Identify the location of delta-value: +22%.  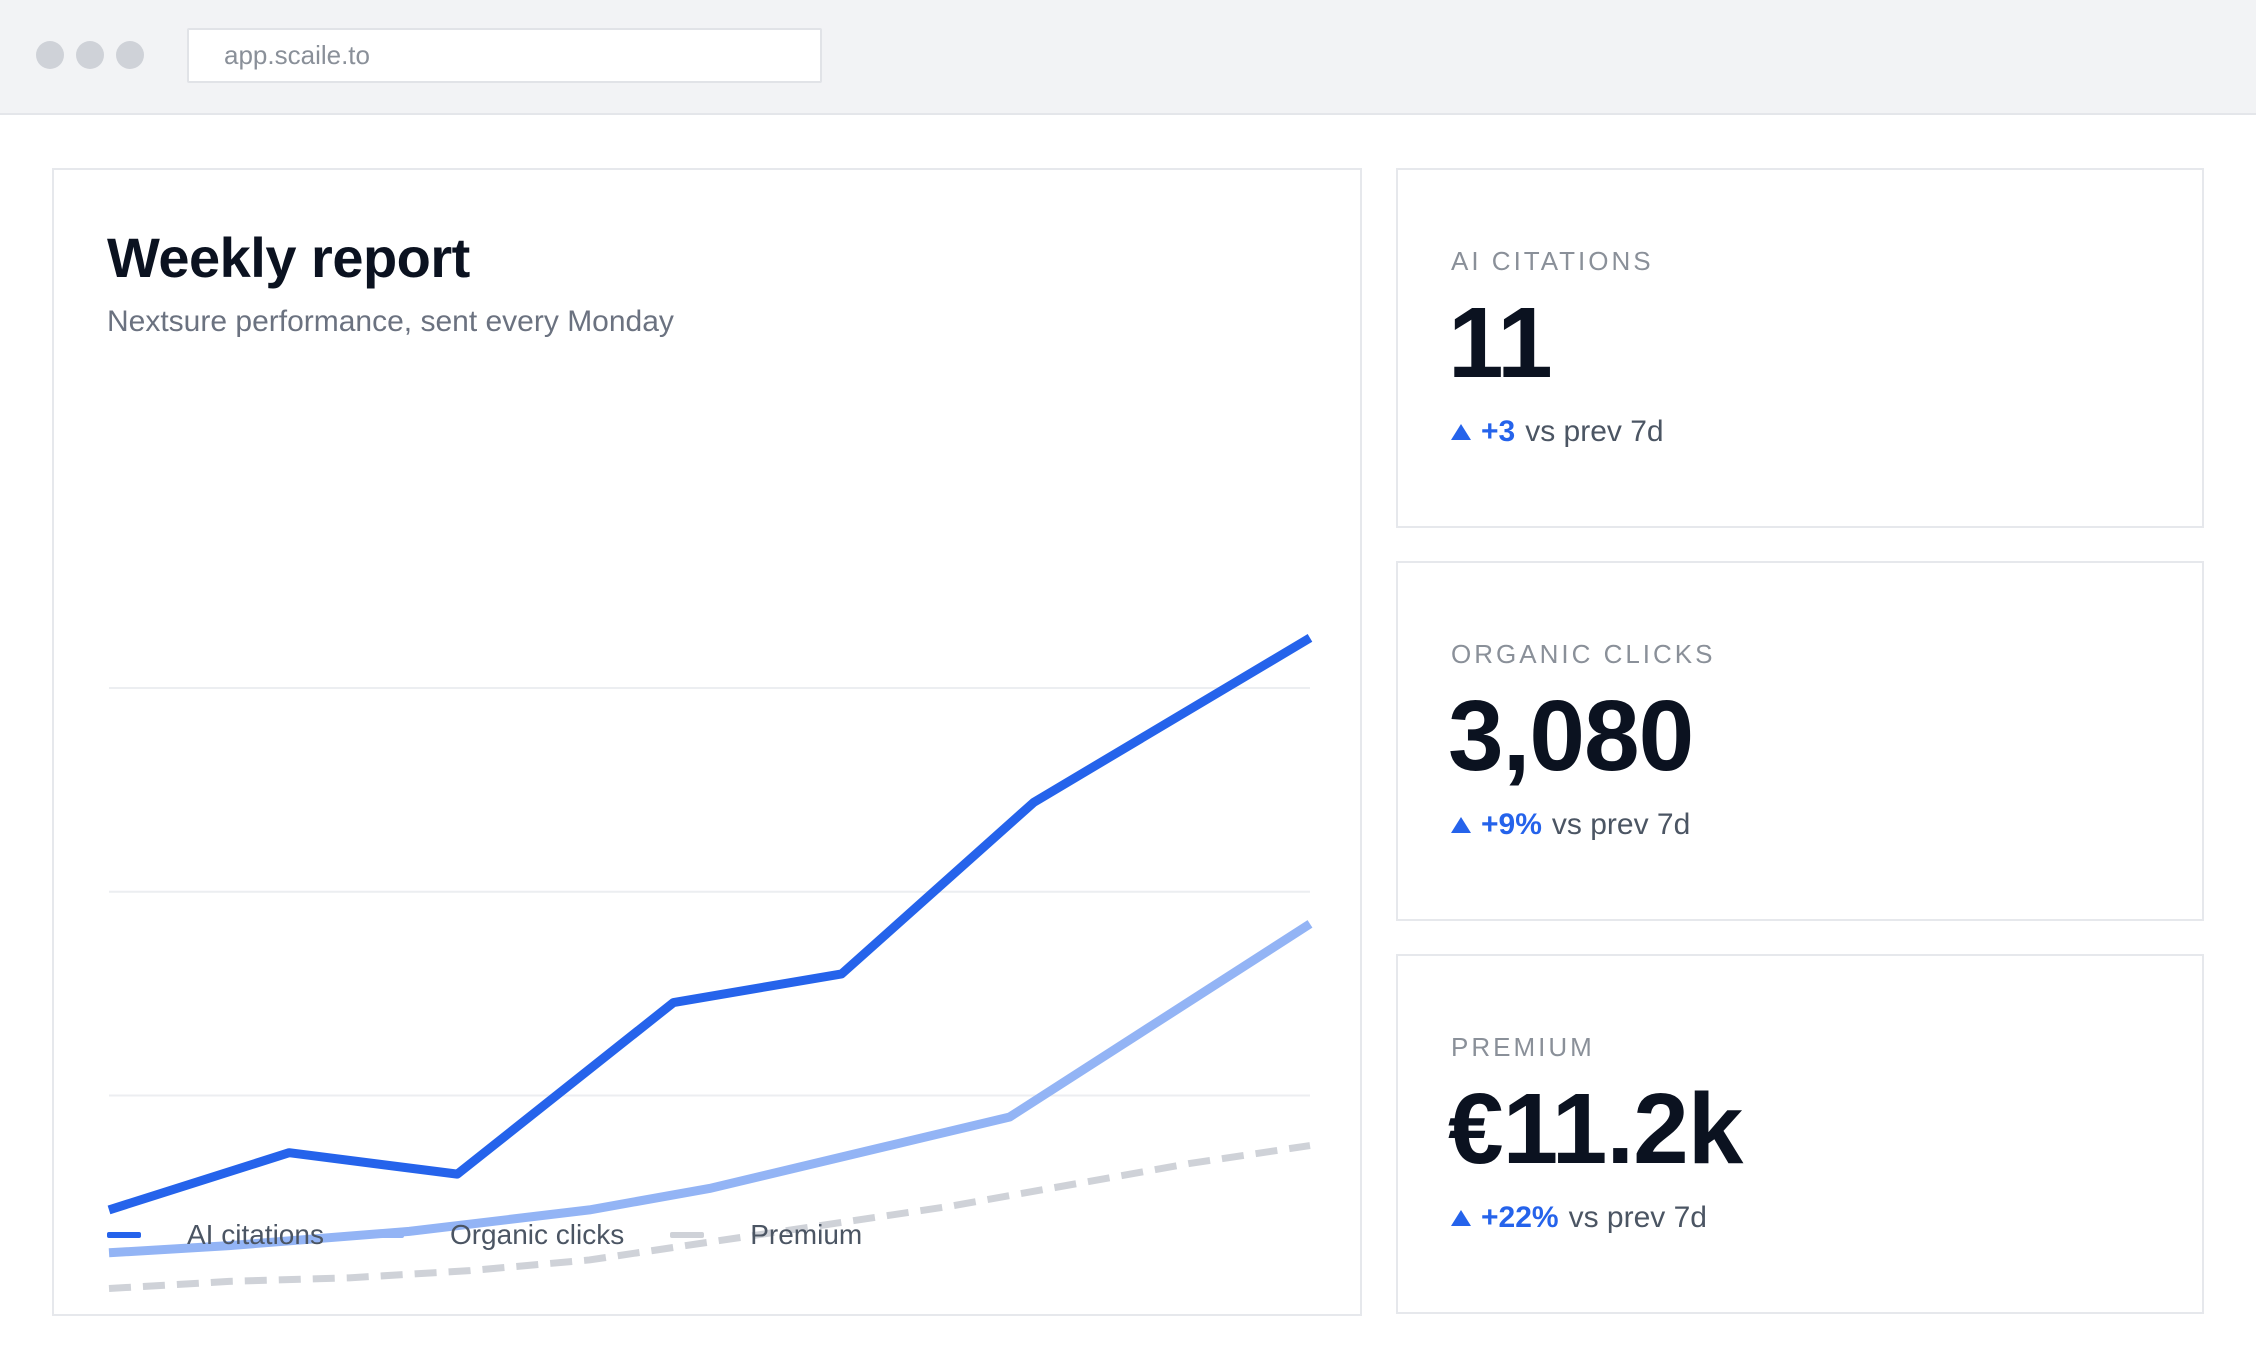
(1520, 1217).